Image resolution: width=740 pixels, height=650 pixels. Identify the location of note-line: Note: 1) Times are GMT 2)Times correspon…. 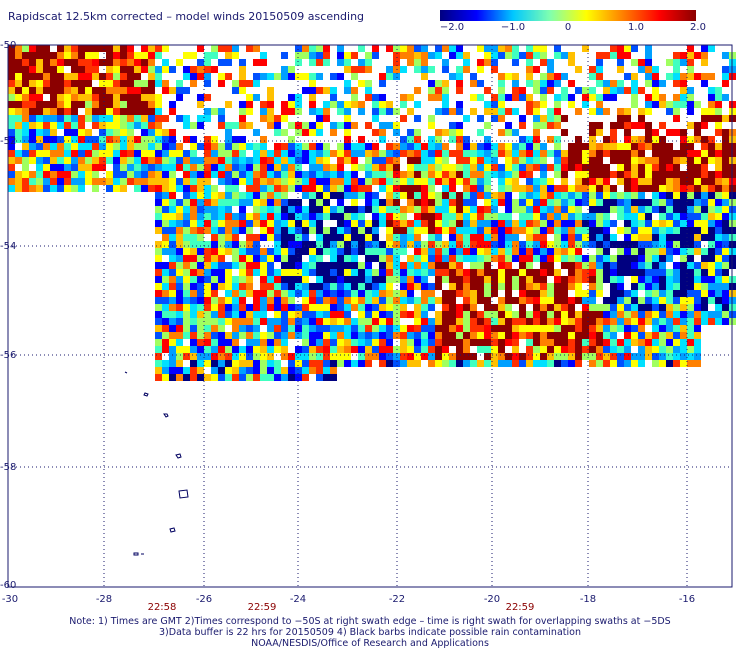
(370, 621).